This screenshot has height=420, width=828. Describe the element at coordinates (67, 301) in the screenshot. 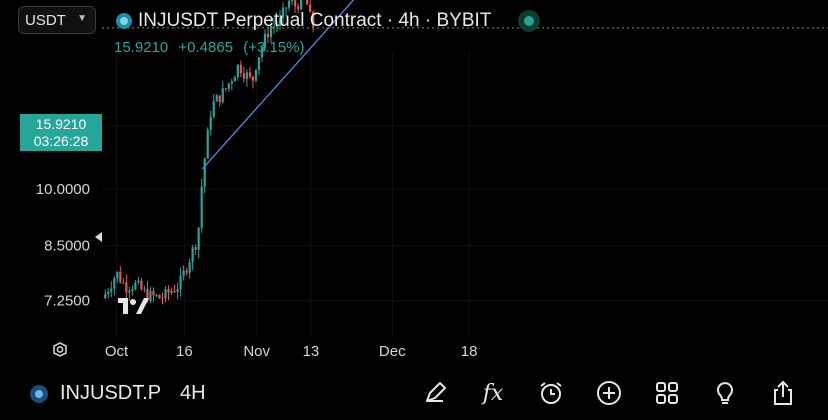

I see `y-tick-label: 7.2500` at that location.